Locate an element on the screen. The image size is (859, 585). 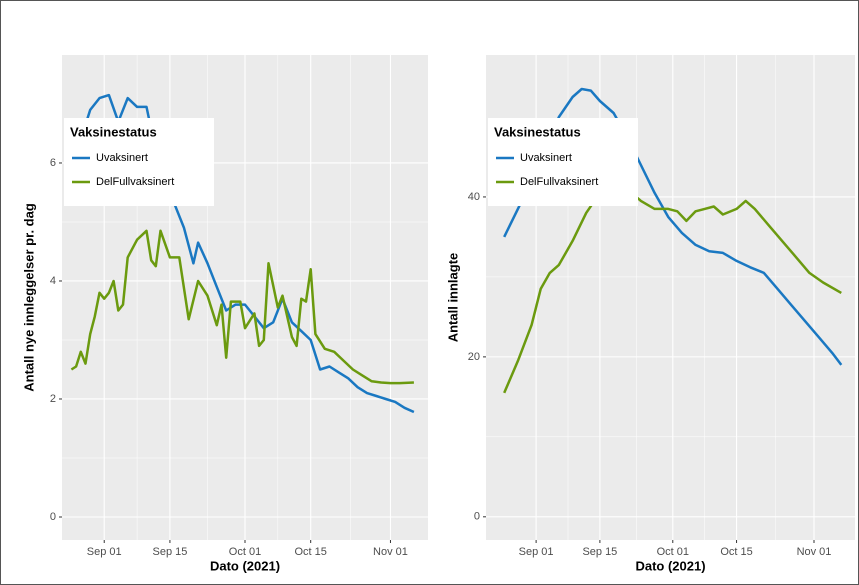
y-tick-label: 2 is located at coordinates (53, 399).